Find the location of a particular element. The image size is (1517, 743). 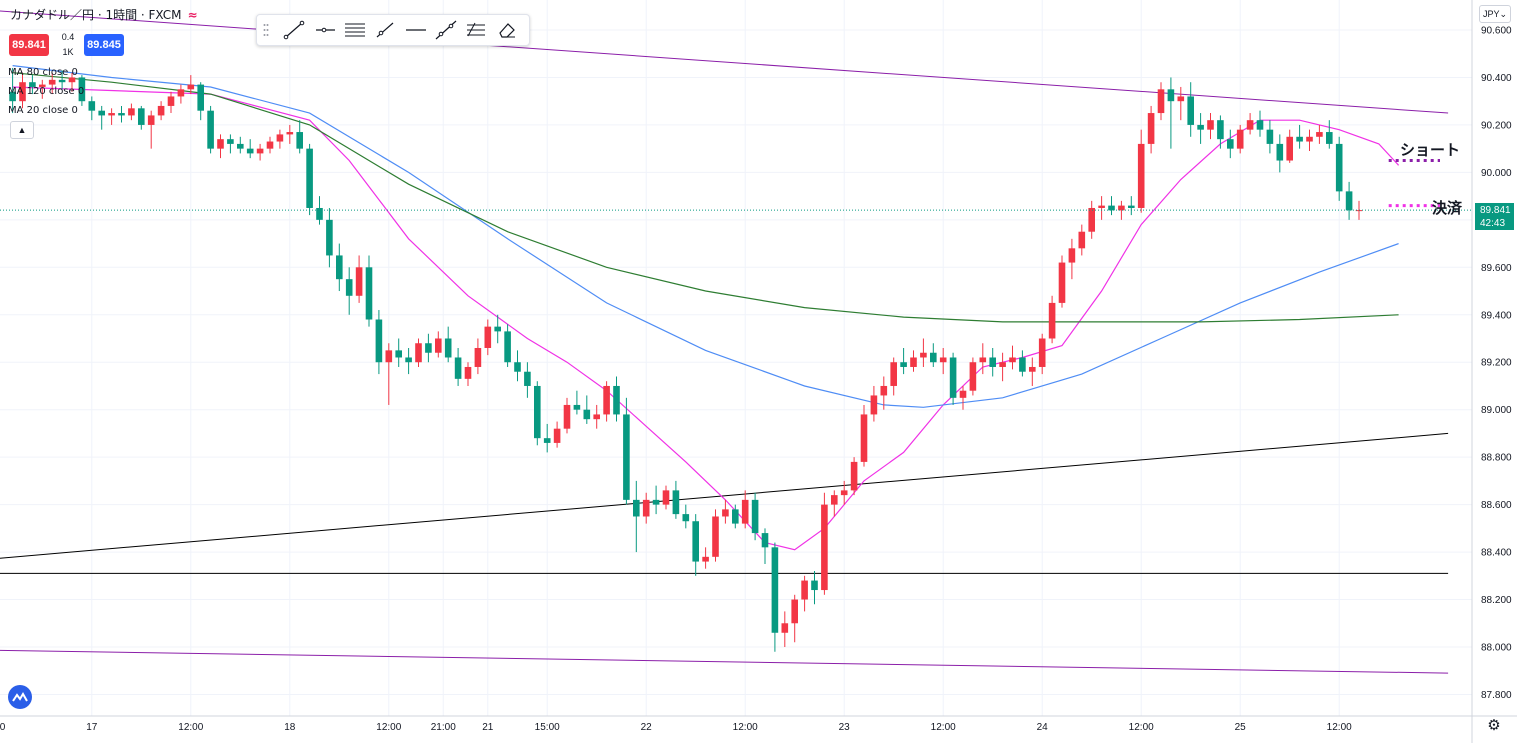

indicator-ma-20: MA 20 close 0 is located at coordinates (43, 110).